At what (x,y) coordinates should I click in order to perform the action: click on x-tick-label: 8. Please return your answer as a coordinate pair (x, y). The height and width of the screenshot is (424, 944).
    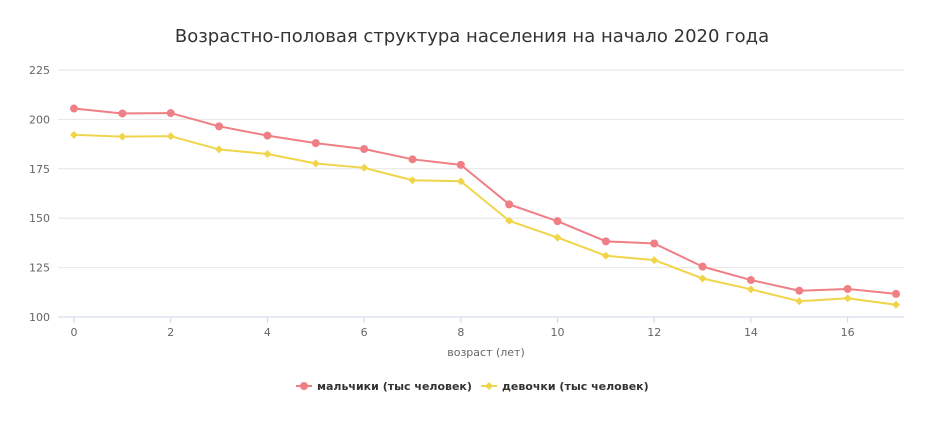
    Looking at the image, I should click on (460, 332).